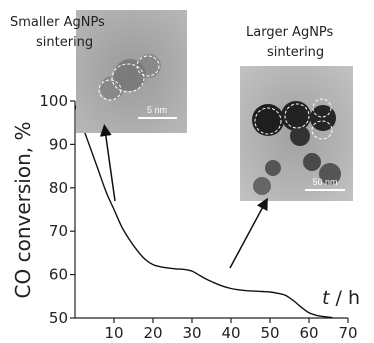 The width and height of the screenshot is (374, 343). Describe the element at coordinates (354, 298) in the screenshot. I see `x-axis-unit: h` at that location.